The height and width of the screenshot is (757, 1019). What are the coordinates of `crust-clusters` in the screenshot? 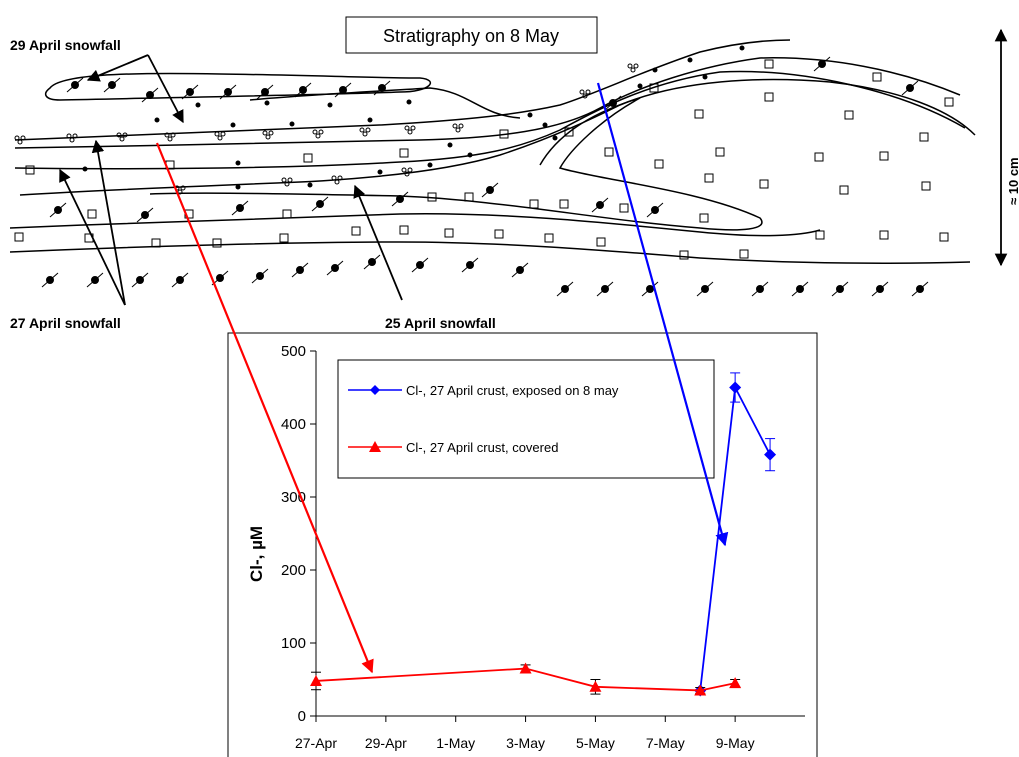 It's located at (326, 129).